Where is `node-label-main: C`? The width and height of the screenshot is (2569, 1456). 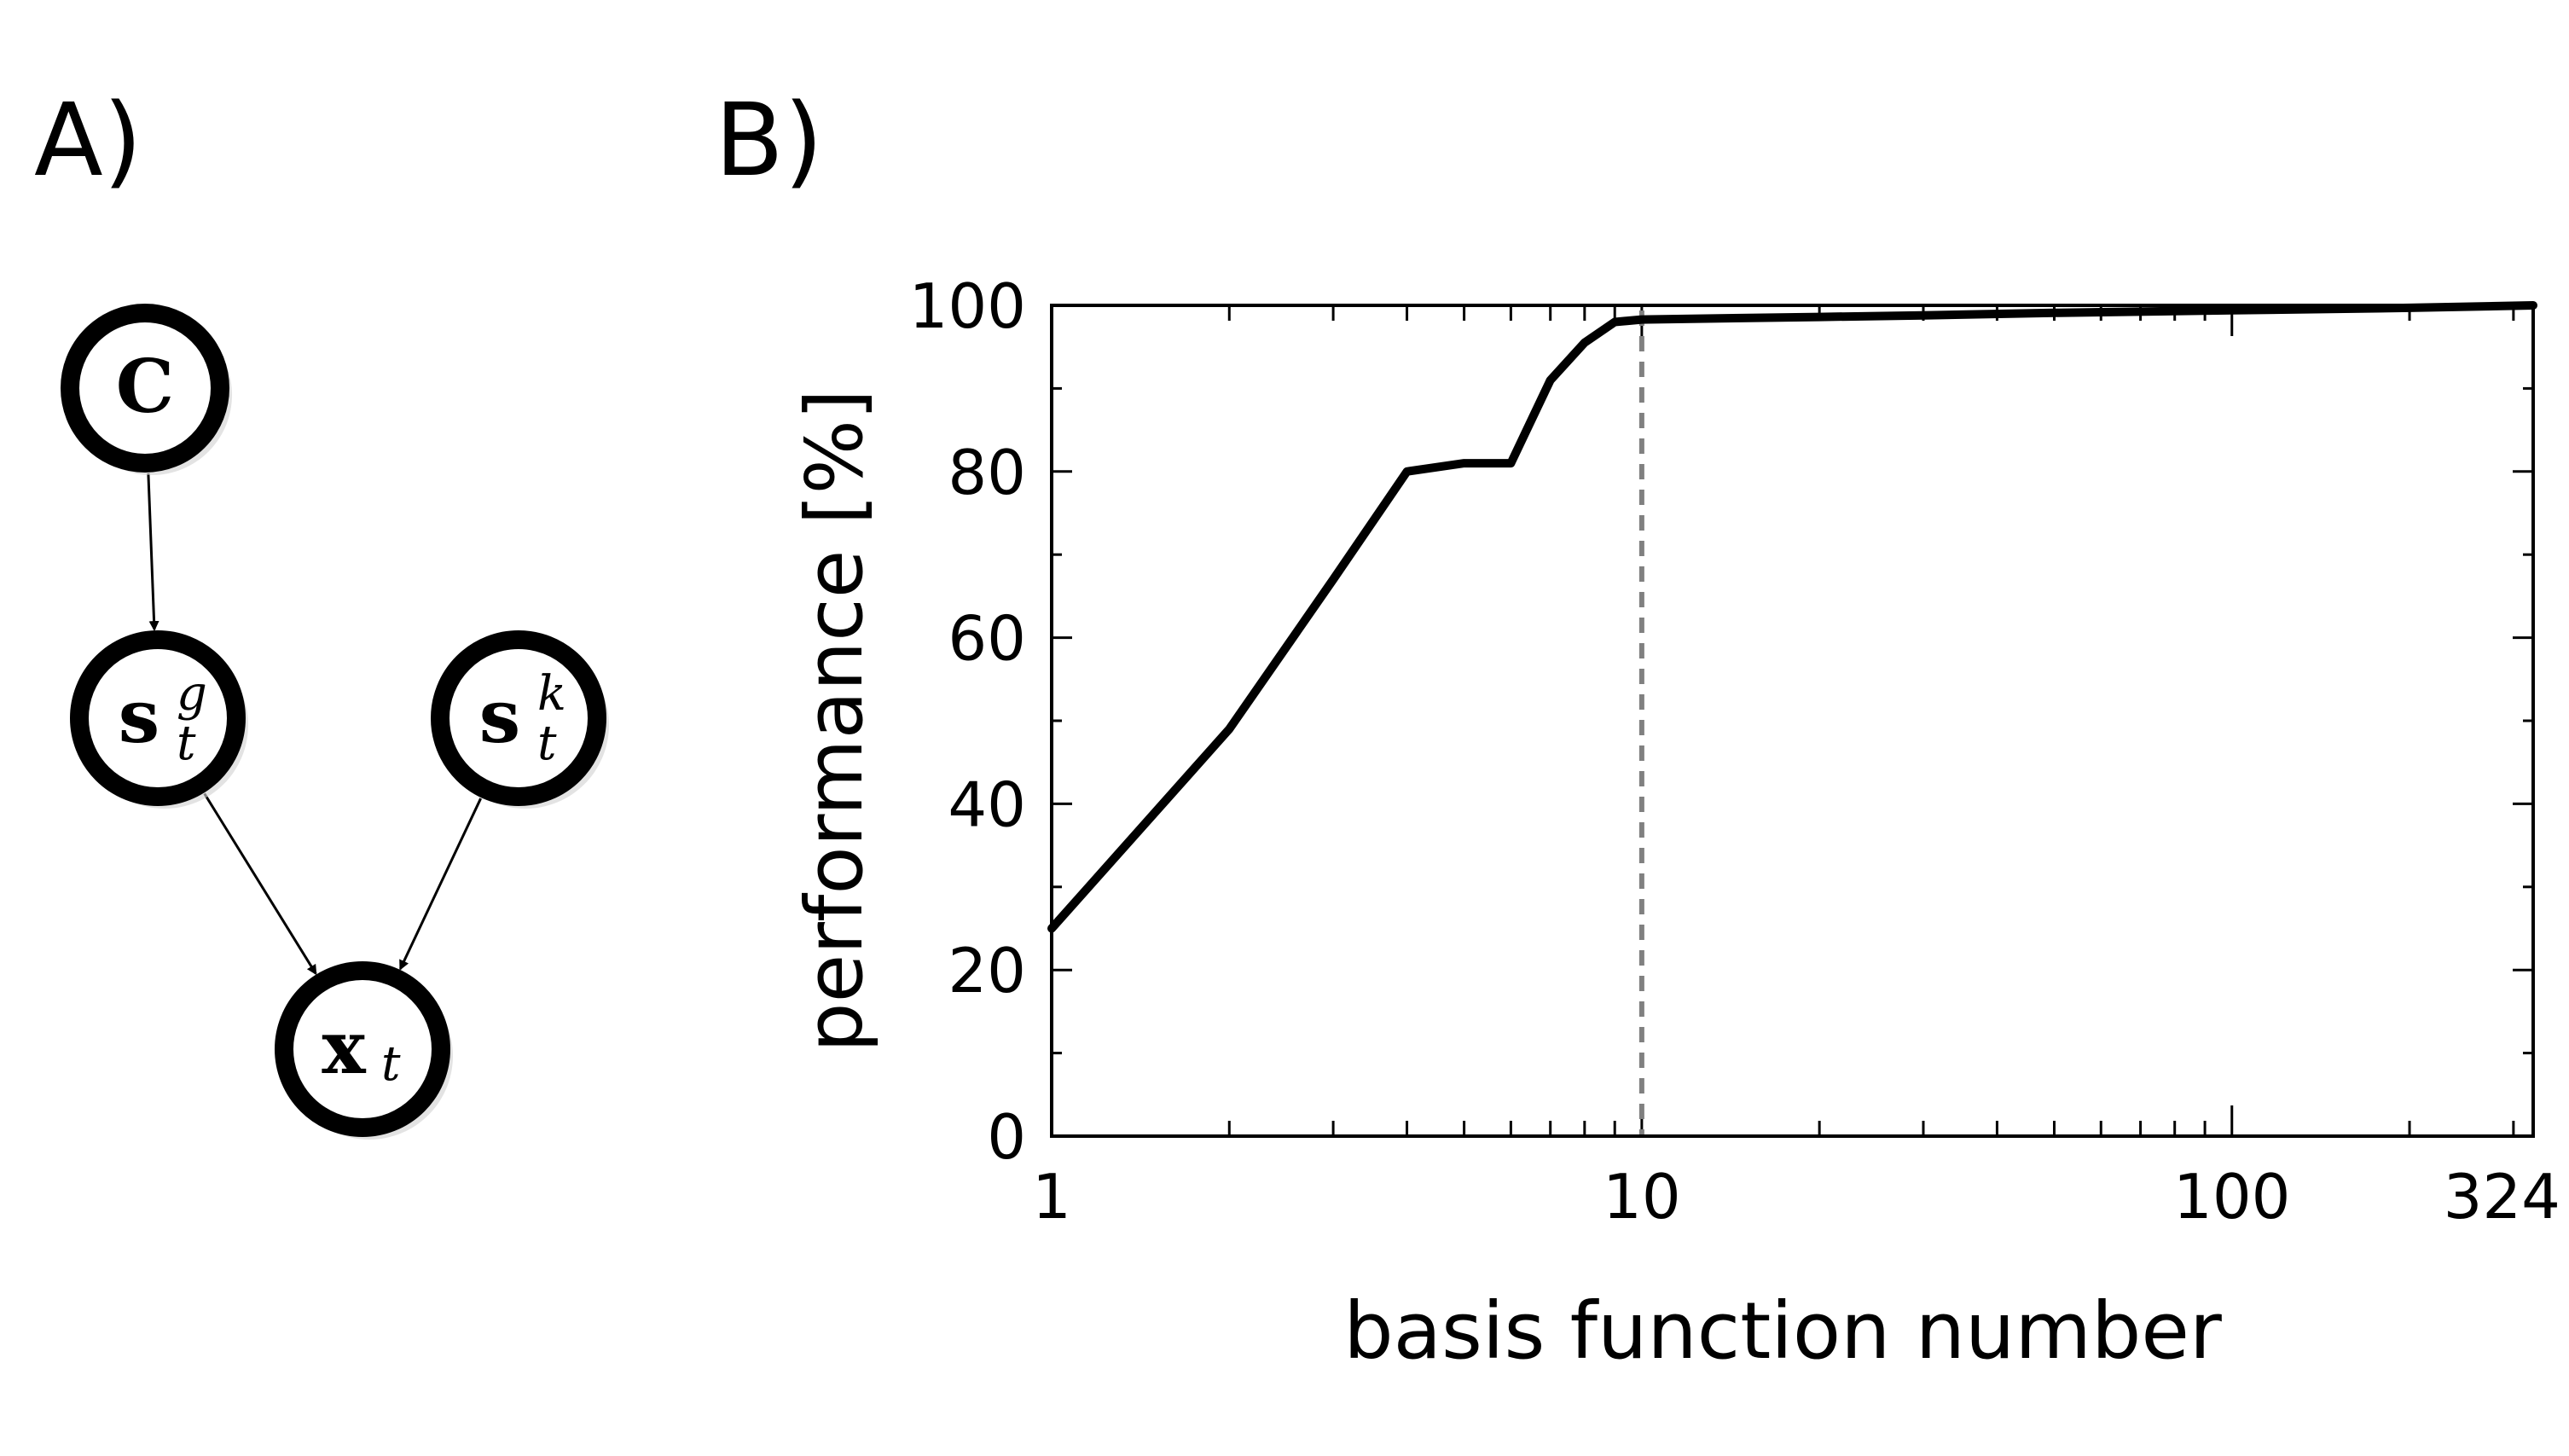
node-label-main: C is located at coordinates (145, 387).